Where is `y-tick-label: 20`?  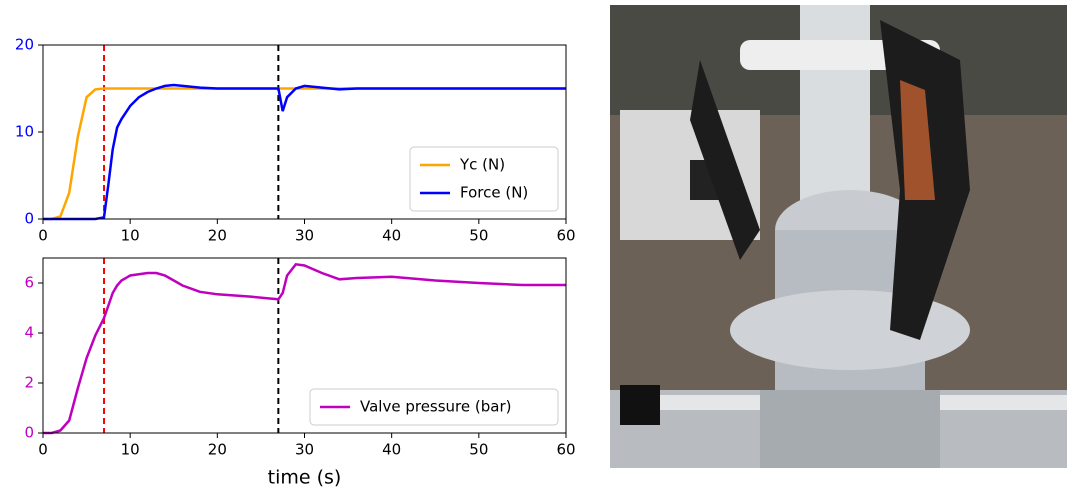 y-tick-label: 20 is located at coordinates (24, 45).